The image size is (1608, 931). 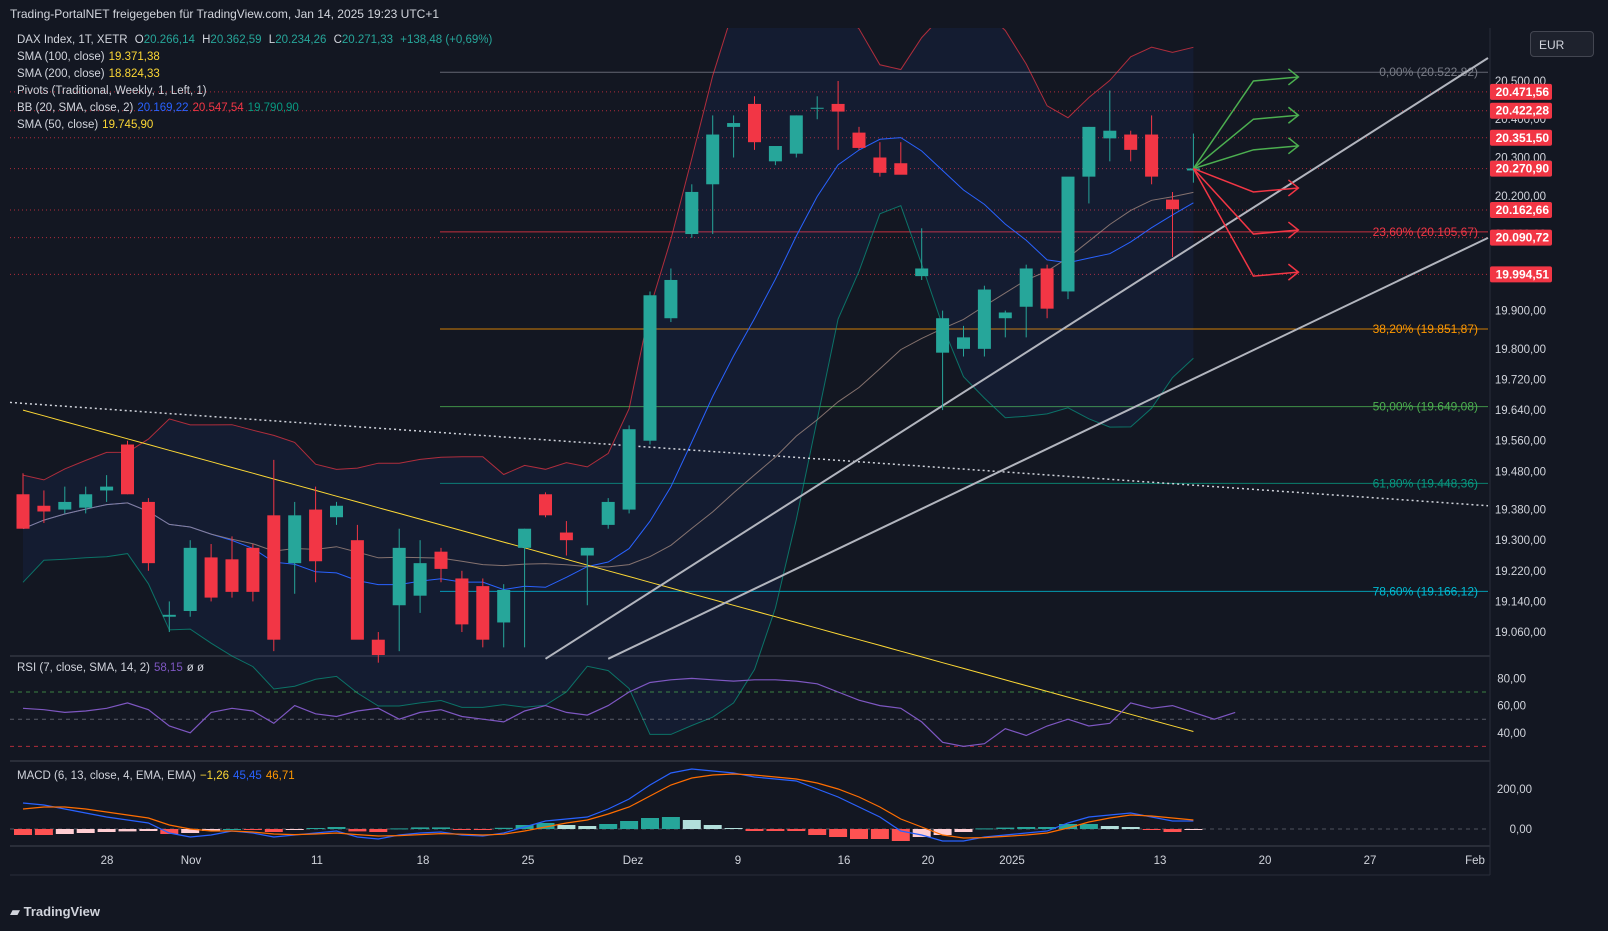 What do you see at coordinates (1511, 734) in the screenshot?
I see `rsi-tick: 40,00` at bounding box center [1511, 734].